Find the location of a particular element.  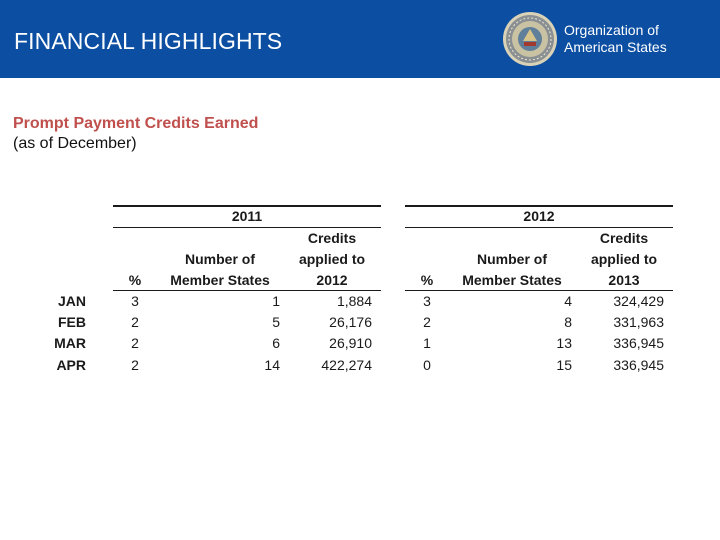

rule-2012-top is located at coordinates (539, 206).